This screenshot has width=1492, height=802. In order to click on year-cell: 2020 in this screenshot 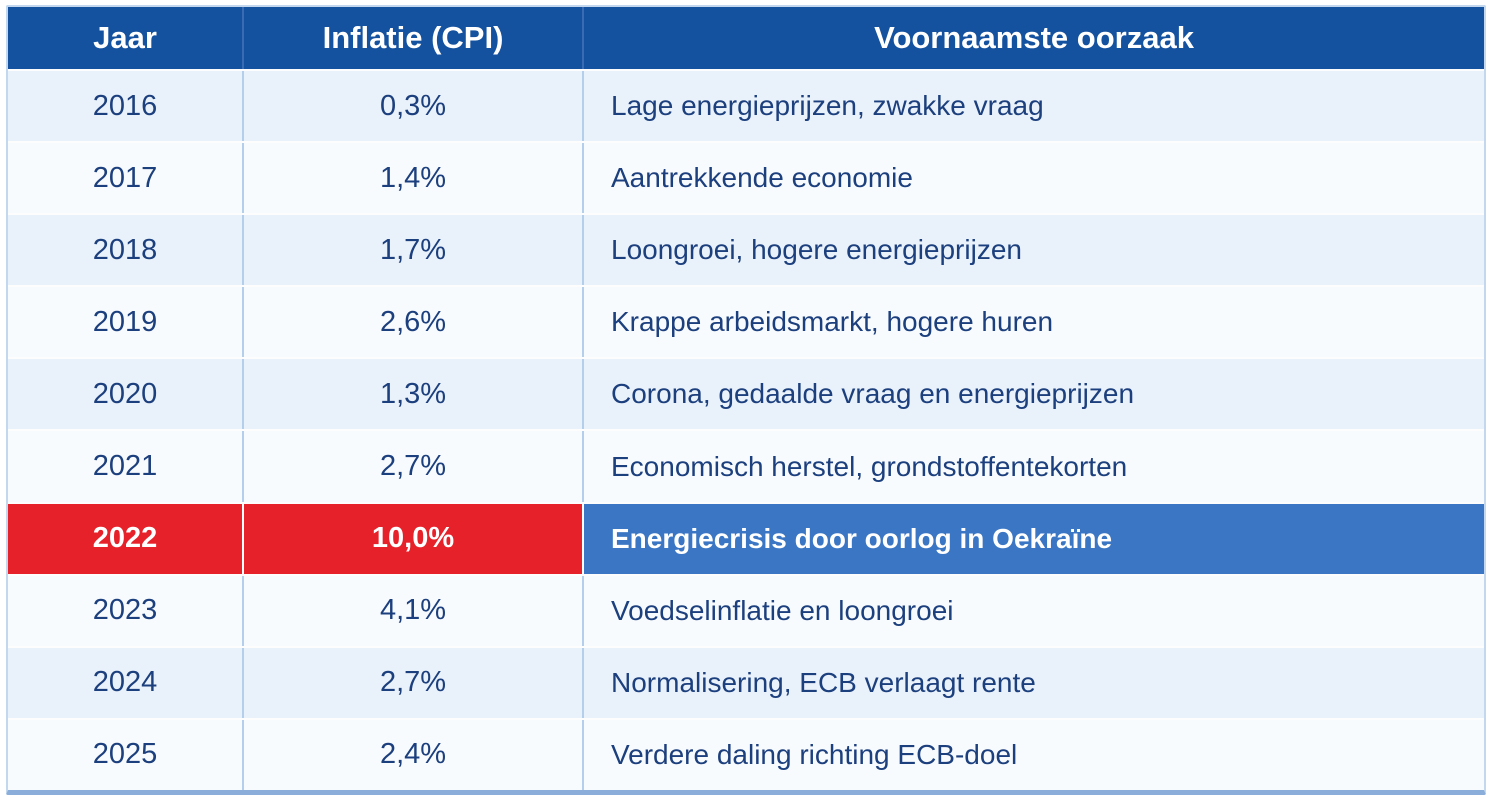, I will do `click(126, 394)`.